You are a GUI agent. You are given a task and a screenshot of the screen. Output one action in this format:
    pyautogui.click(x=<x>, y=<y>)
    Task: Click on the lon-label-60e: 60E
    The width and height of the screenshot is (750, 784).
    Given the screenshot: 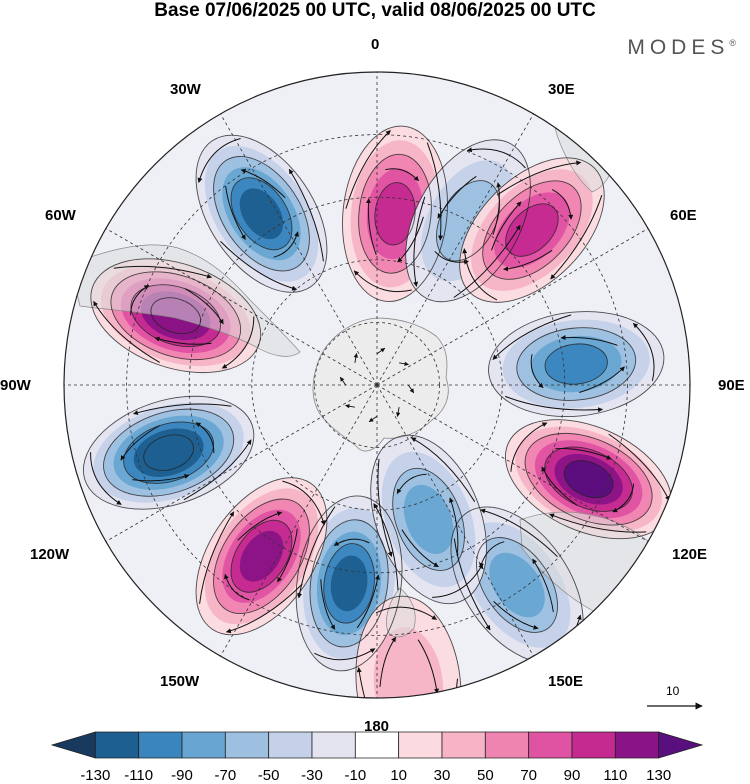 What is the action you would take?
    pyautogui.click(x=683, y=215)
    